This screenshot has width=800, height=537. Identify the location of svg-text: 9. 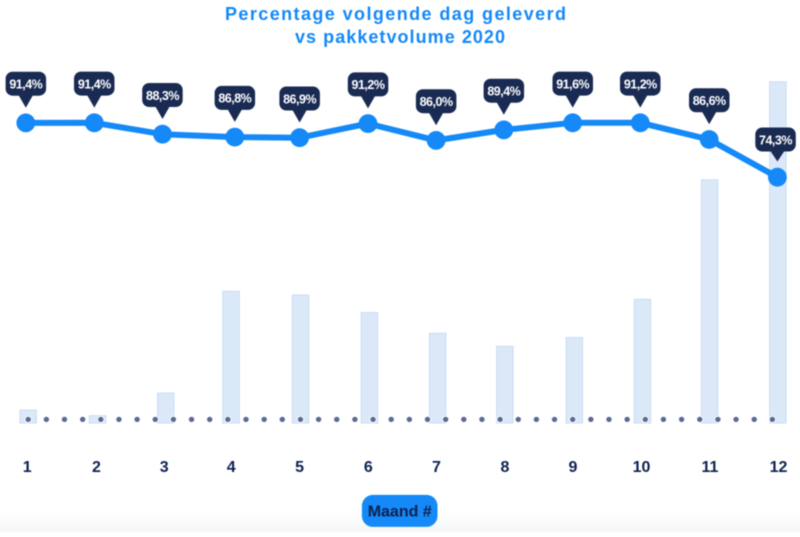
(573, 467).